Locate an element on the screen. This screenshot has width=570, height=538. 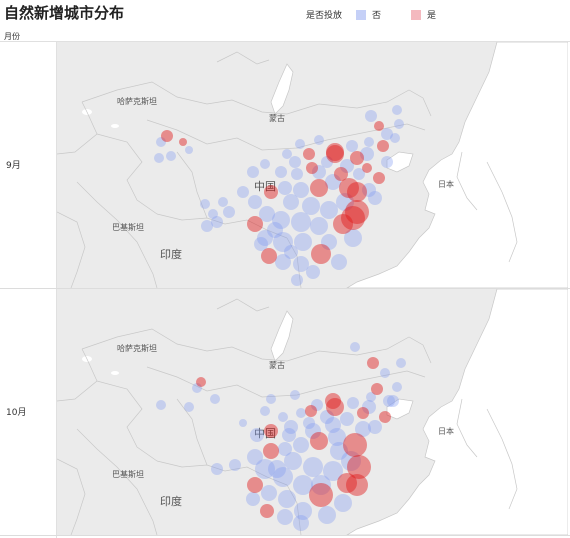
map-label-mongolia: 蒙古 is located at coordinates (277, 365).